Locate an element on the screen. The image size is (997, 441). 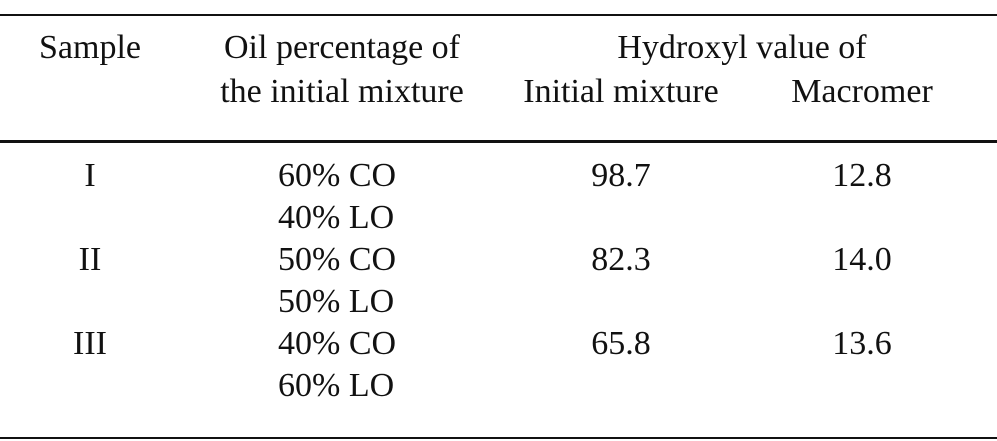
oil-cell: 60% CO is located at coordinates (337, 175).